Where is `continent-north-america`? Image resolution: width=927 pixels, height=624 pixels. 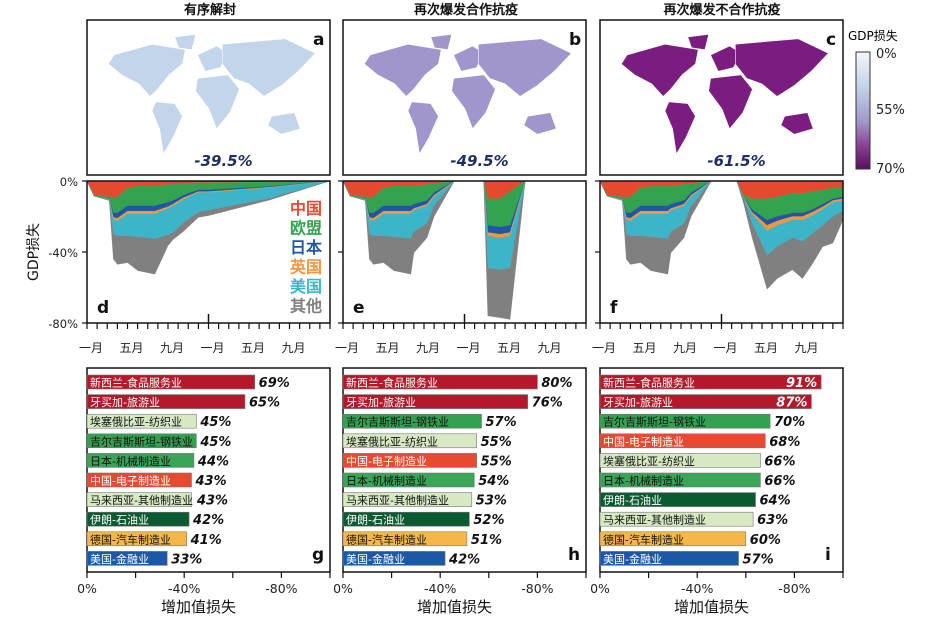
continent-north-america is located at coordinates (402, 70).